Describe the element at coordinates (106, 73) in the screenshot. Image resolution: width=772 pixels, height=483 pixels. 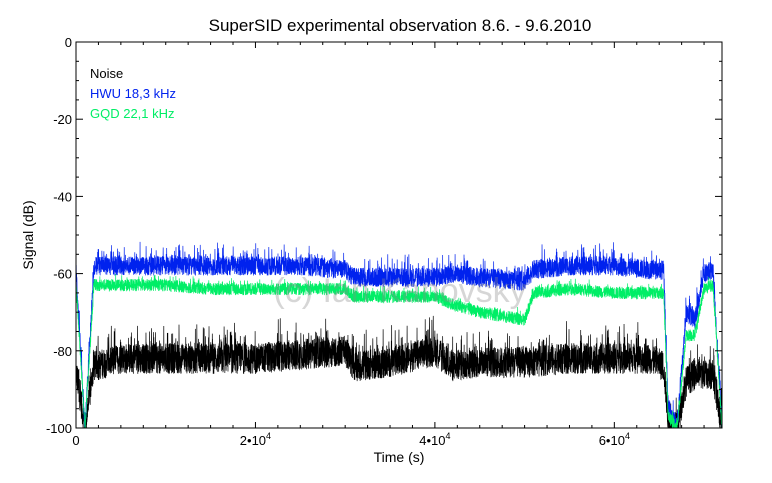
I see `legend-entry-1: Noise` at that location.